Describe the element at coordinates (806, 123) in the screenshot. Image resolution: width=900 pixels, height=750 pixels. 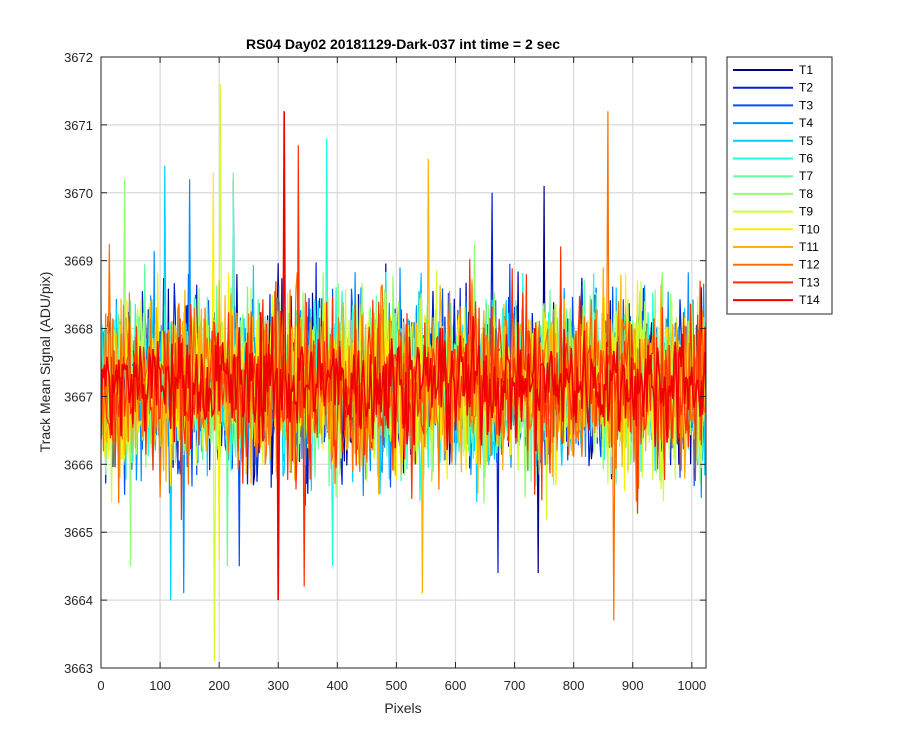
I see `legend-label-t4: T4` at that location.